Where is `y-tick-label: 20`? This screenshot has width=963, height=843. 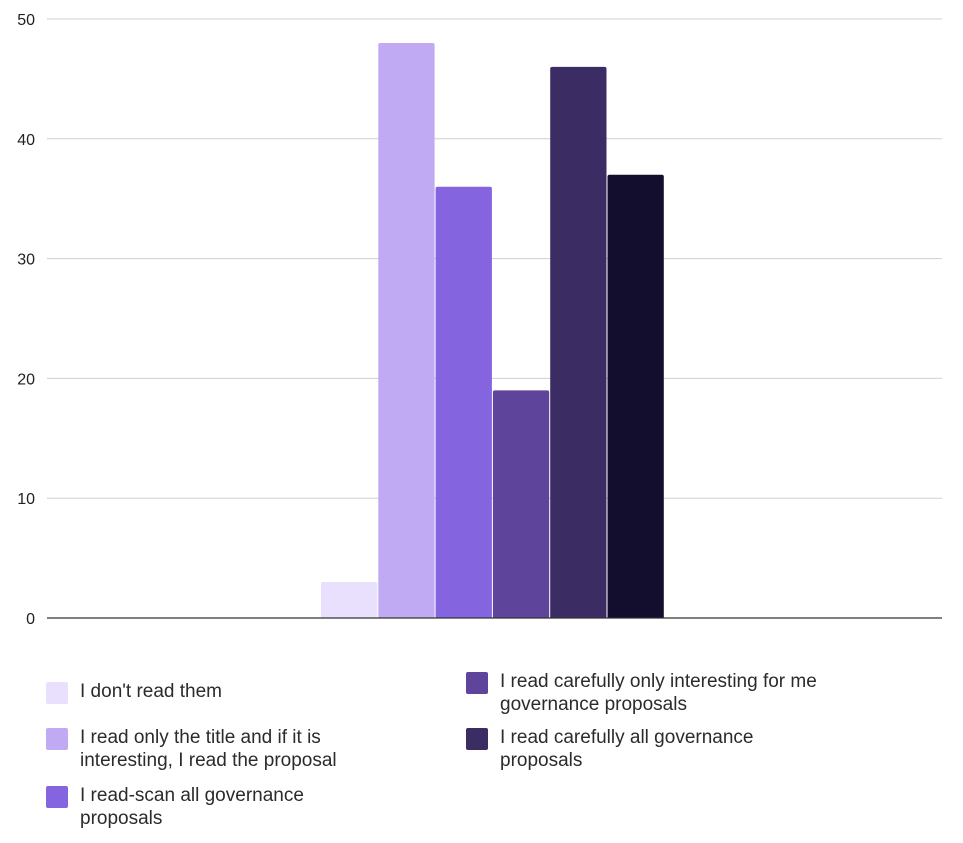 y-tick-label: 20 is located at coordinates (26, 379).